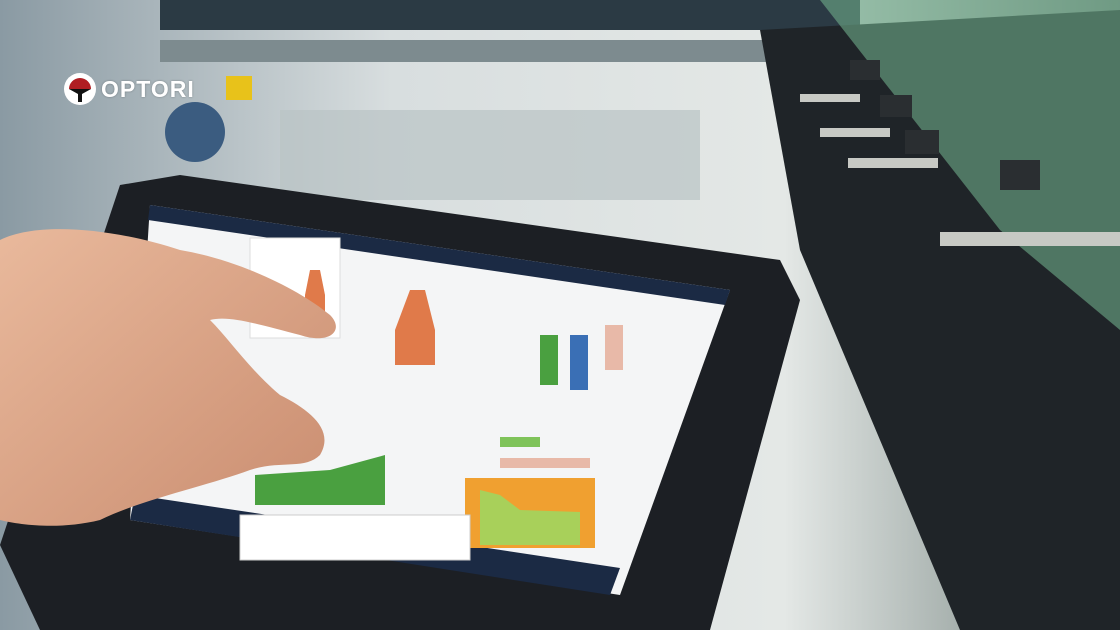 This screenshot has height=630, width=1120. I want to click on bar-light, so click(614, 347).